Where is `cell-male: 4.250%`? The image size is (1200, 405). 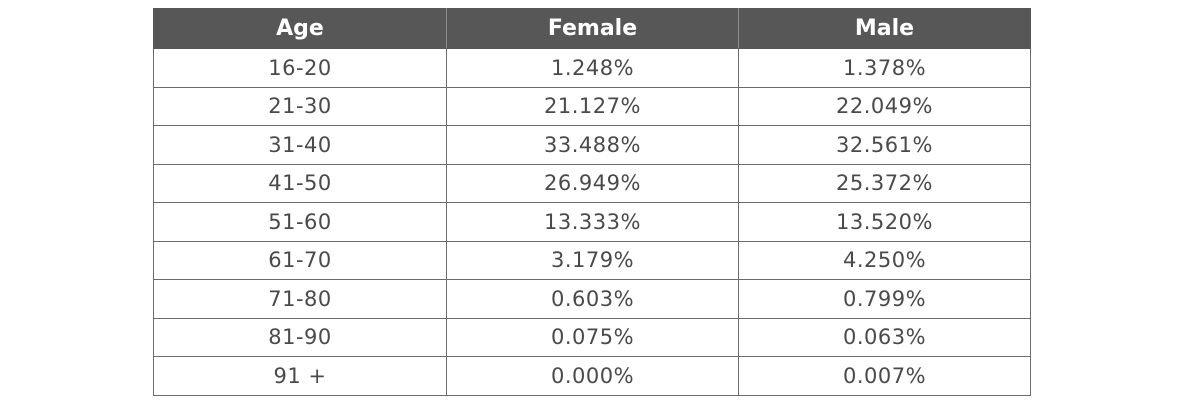
cell-male: 4.250% is located at coordinates (884, 260).